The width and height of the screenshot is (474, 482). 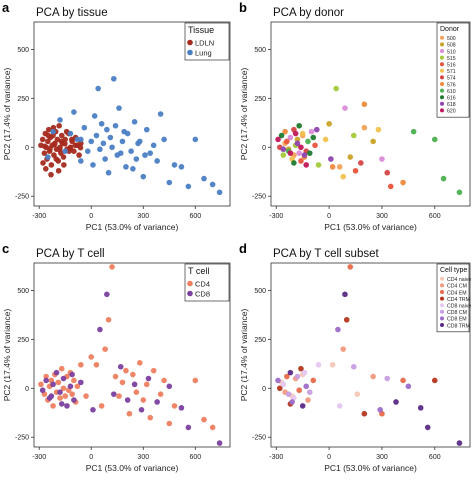 What do you see at coordinates (276, 216) in the screenshot?
I see `x-tick-label: -300` at bounding box center [276, 216].